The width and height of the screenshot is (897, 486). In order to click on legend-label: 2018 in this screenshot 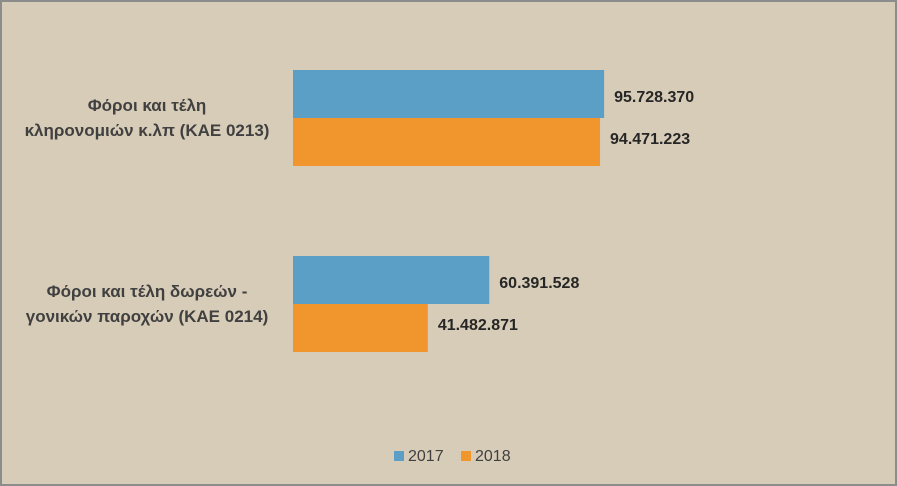, I will do `click(493, 456)`.